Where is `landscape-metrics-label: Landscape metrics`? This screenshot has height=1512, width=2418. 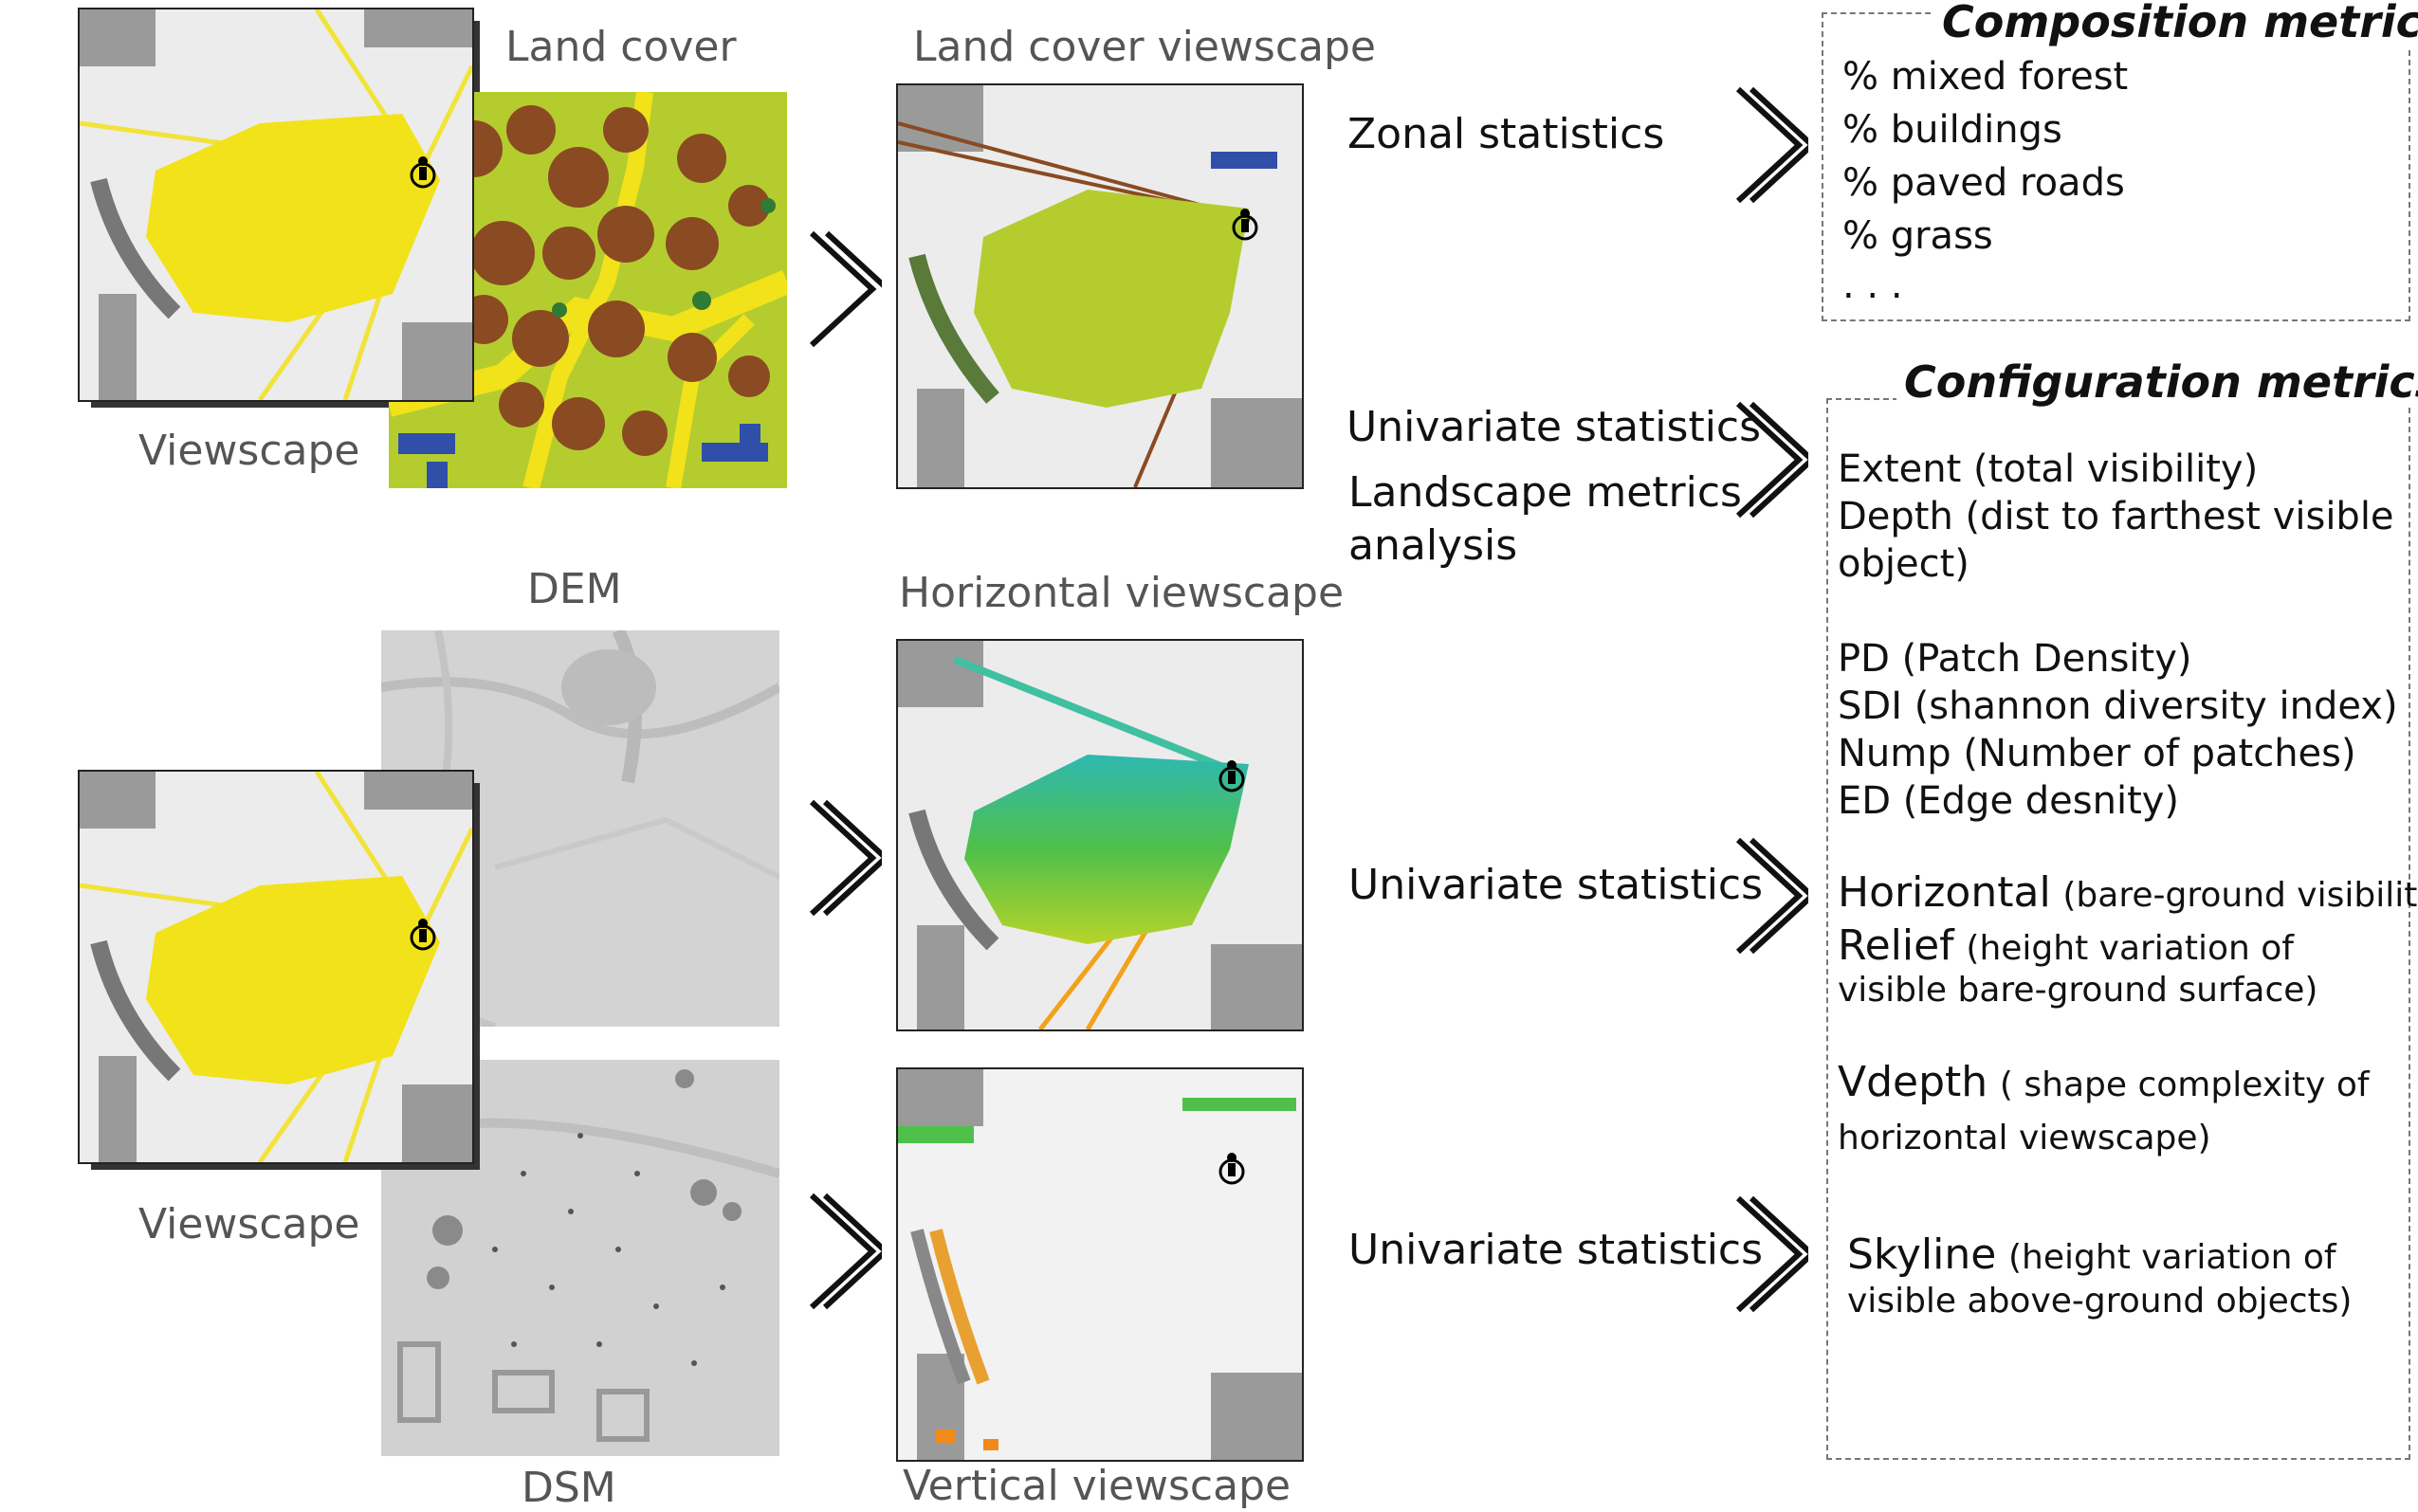
landscape-metrics-label: Landscape metrics is located at coordinates (1545, 493).